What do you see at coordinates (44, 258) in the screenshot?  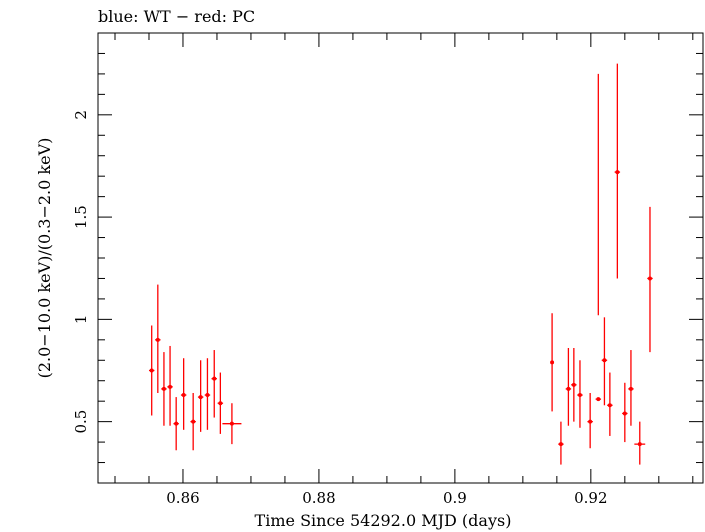 I see `y-axis-label: (2.0−10.0 keV)/(0.3−2.0 keV)` at bounding box center [44, 258].